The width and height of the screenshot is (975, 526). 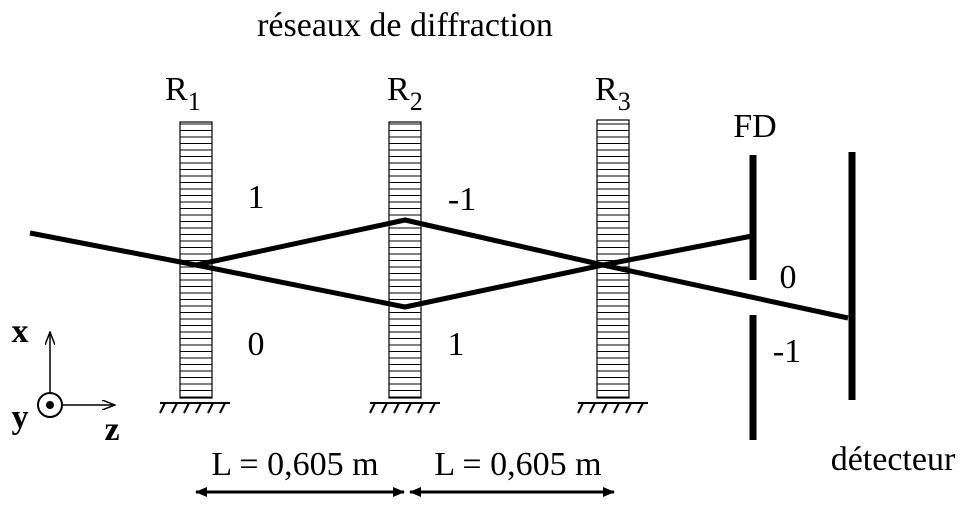 I want to click on grating-label: R2, so click(x=405, y=93).